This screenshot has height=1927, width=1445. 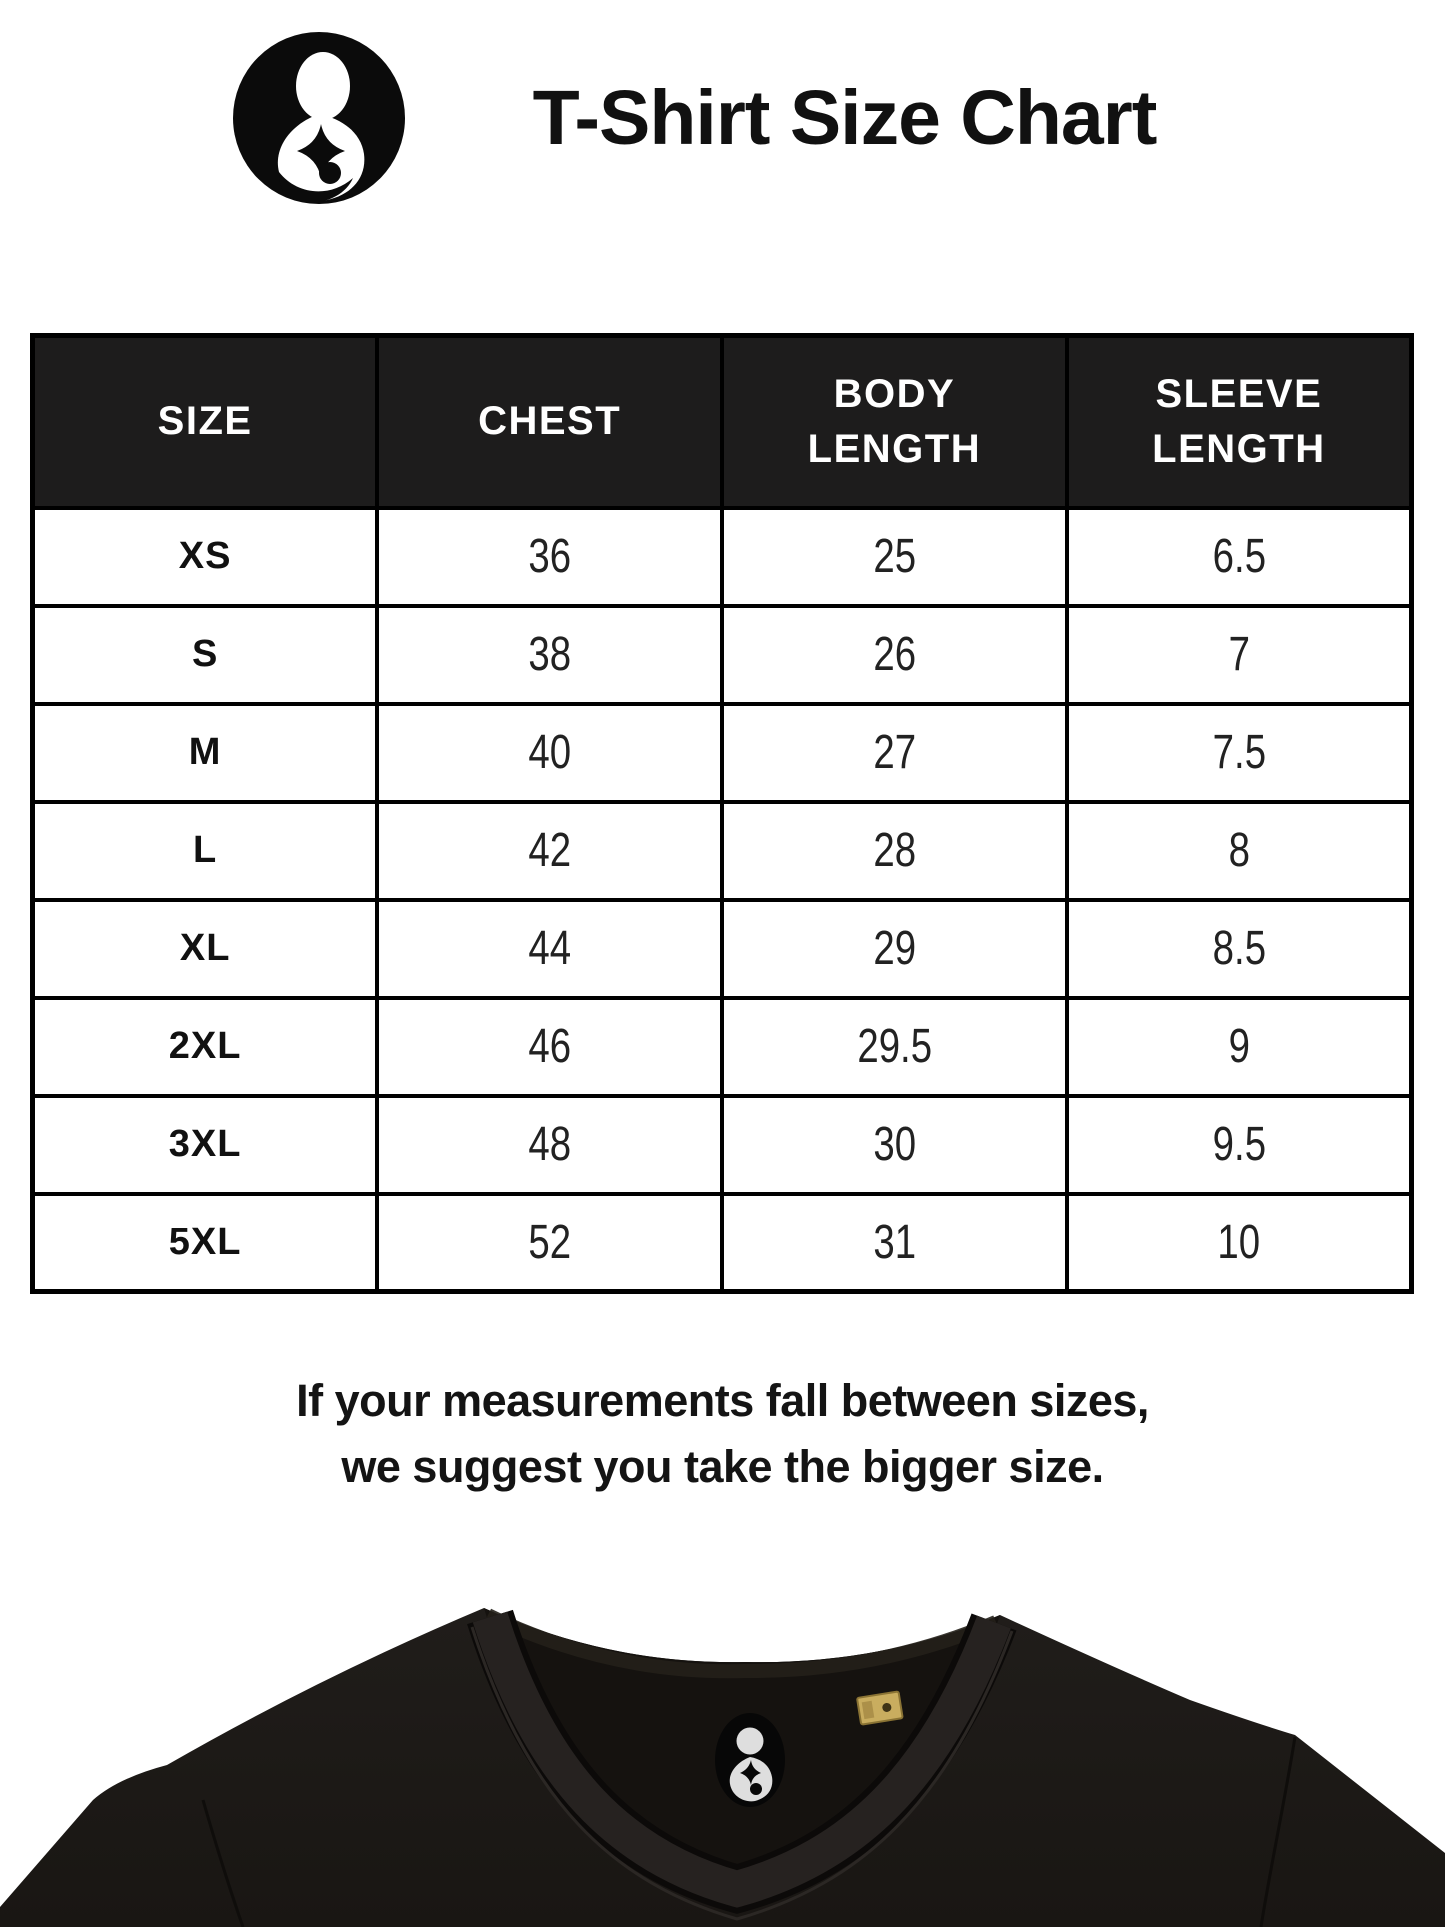 What do you see at coordinates (1239, 948) in the screenshot?
I see `cell-sleeve-length: 8.5` at bounding box center [1239, 948].